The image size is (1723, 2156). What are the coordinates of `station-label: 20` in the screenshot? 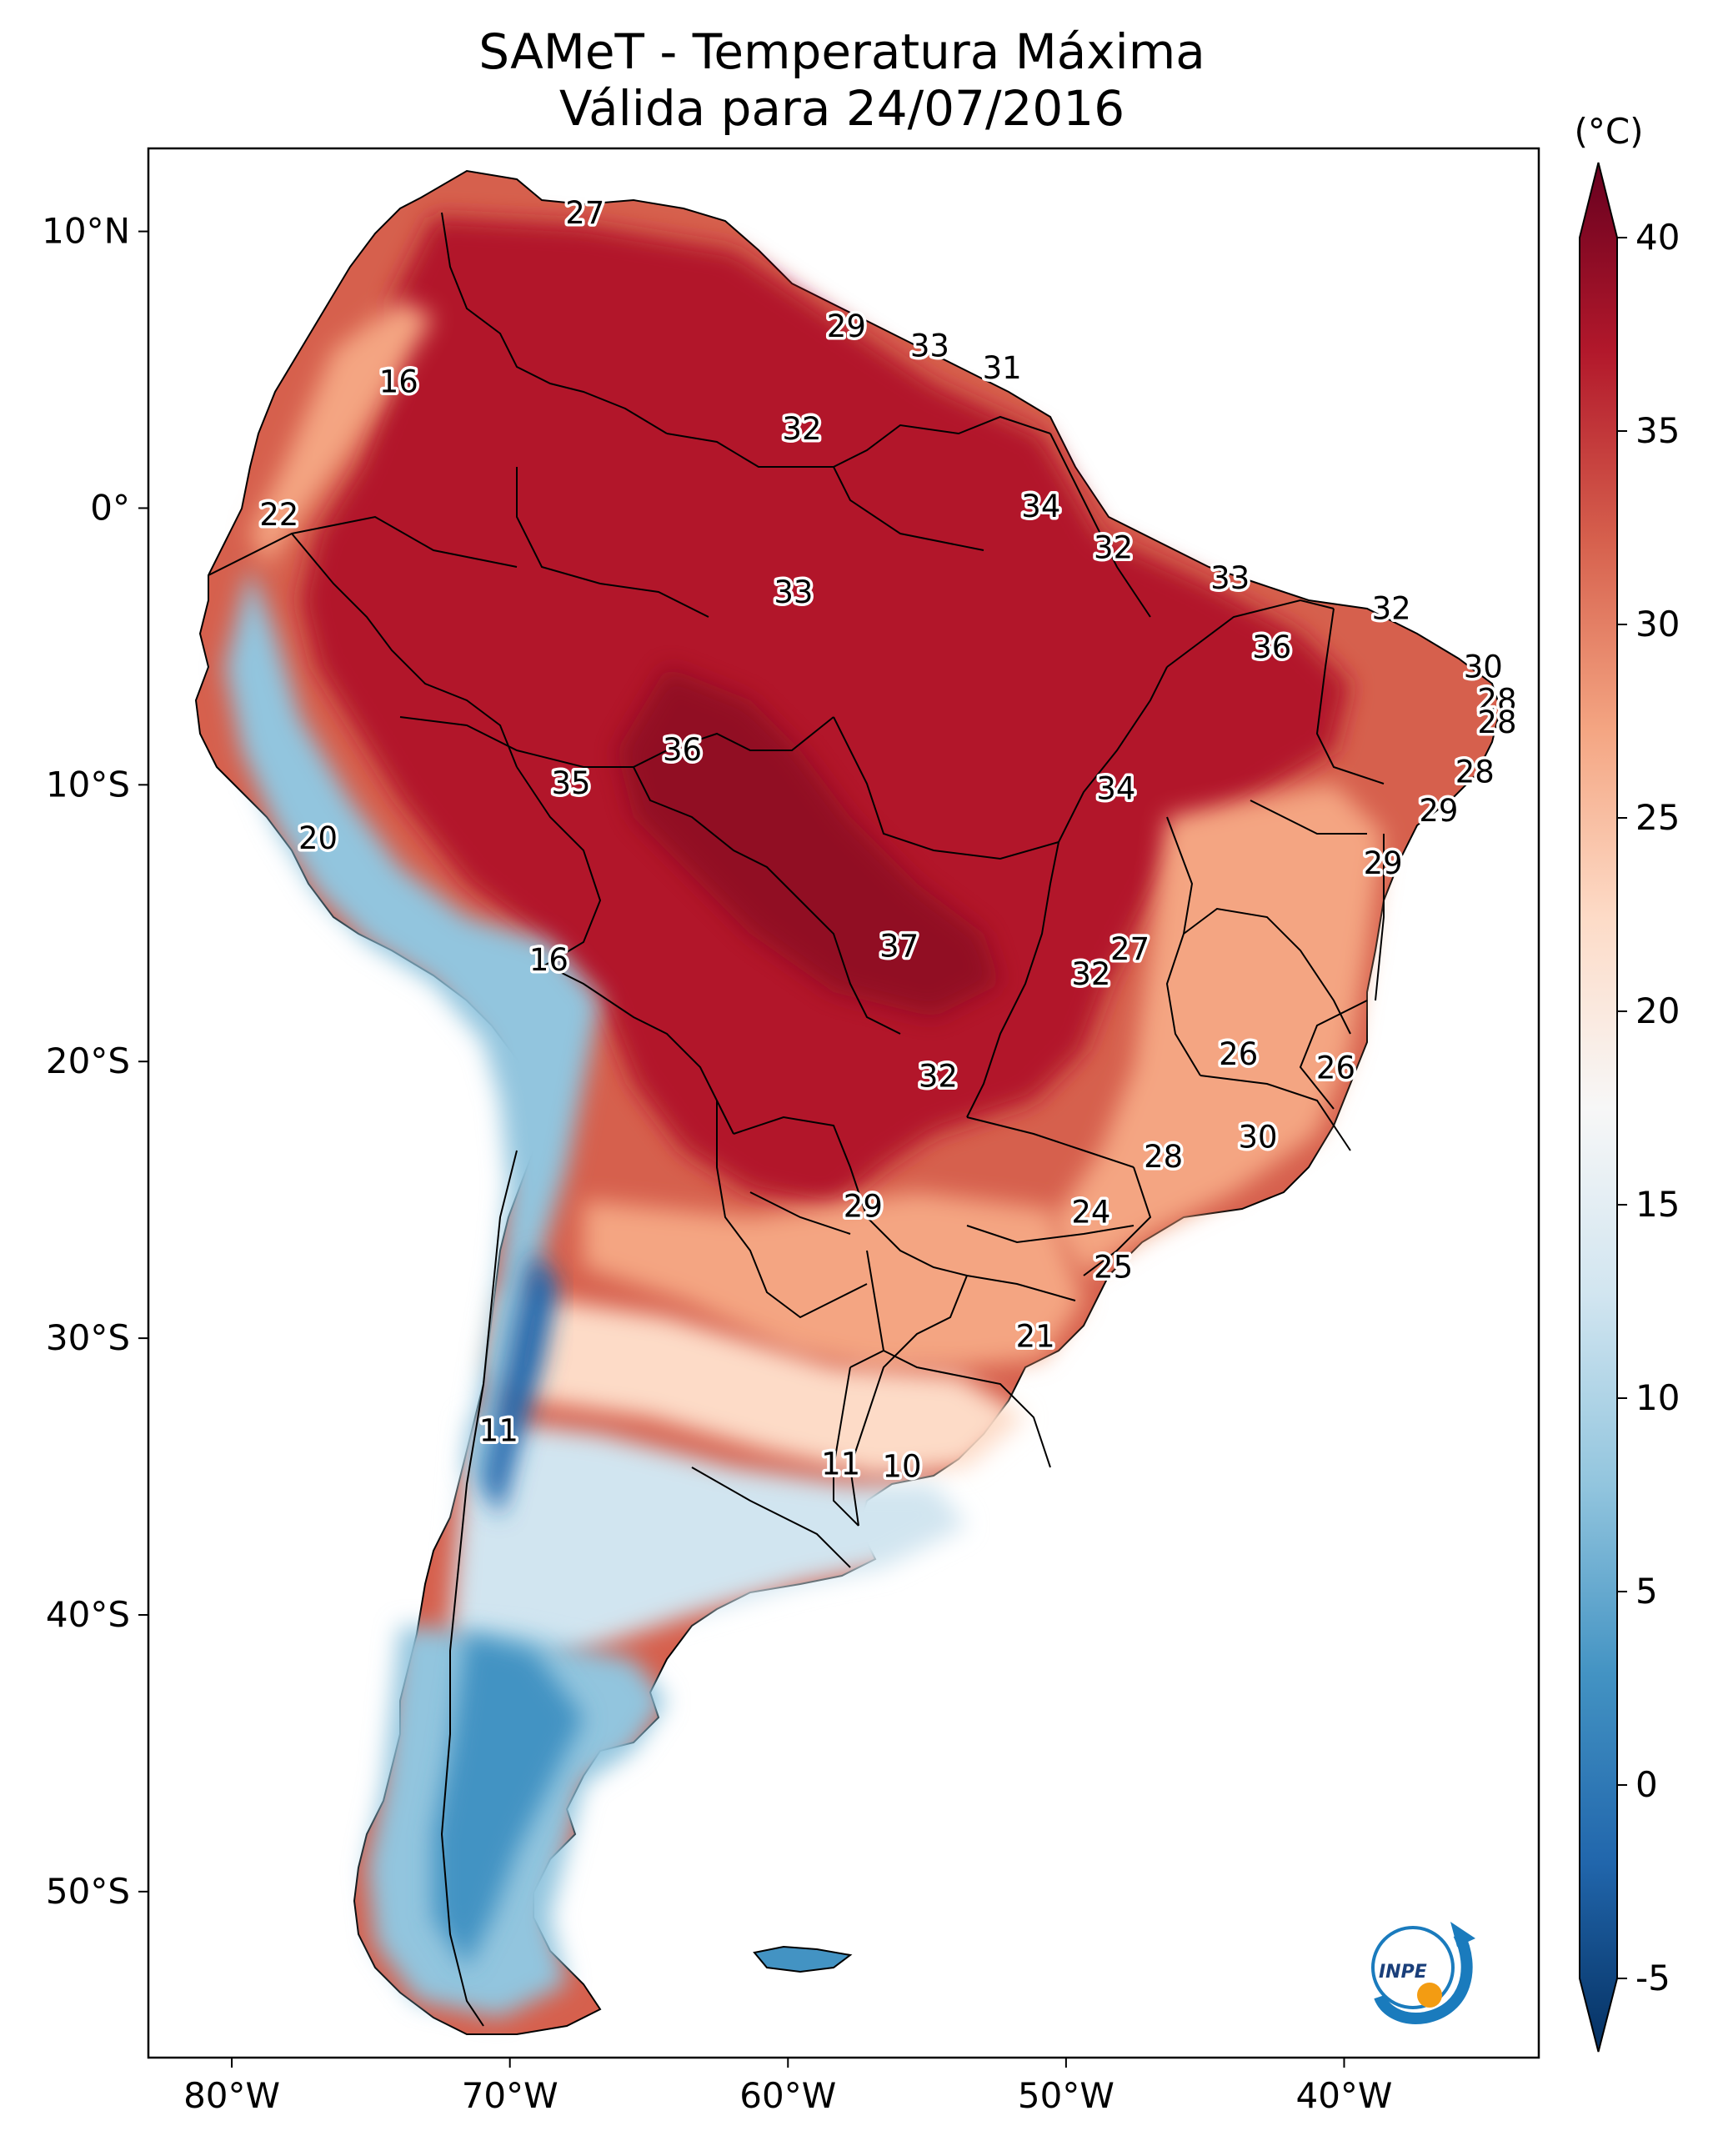 It's located at (318, 838).